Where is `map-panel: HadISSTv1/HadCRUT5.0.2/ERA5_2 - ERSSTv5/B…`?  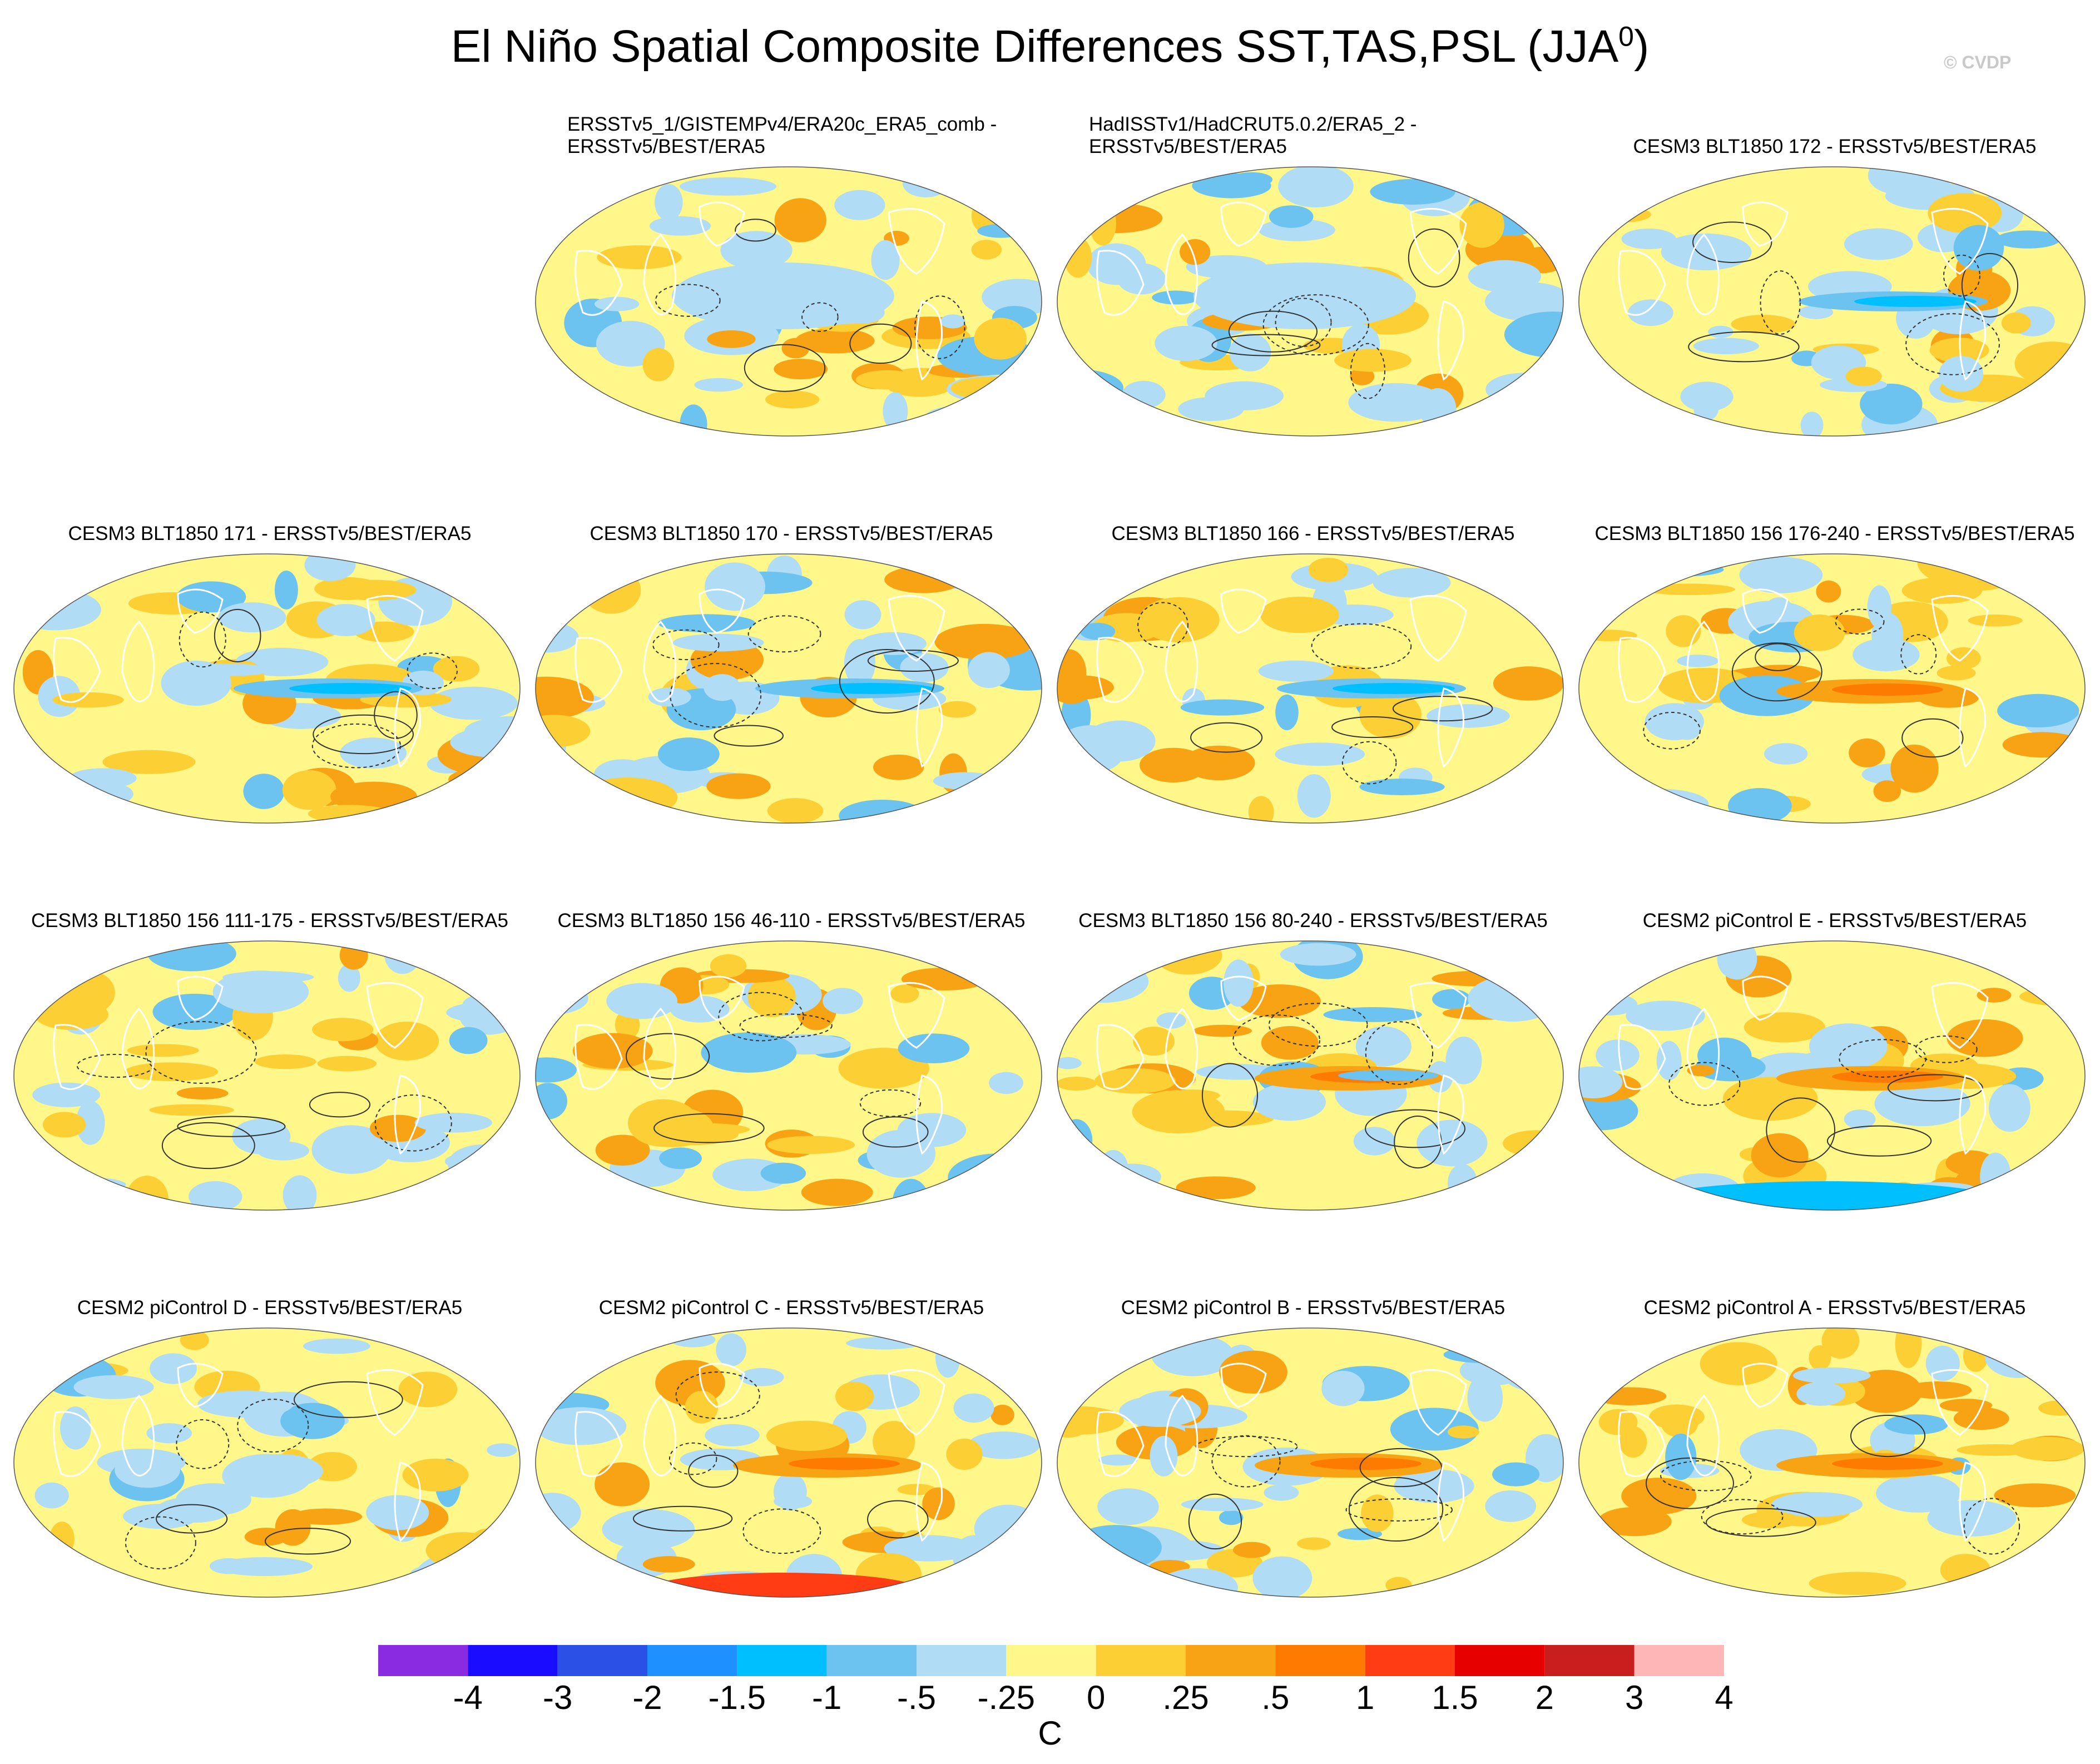
map-panel: HadISSTv1/HadCRUT5.0.2/ERA5_2 - ERSSTv5/B… is located at coordinates (1313, 272).